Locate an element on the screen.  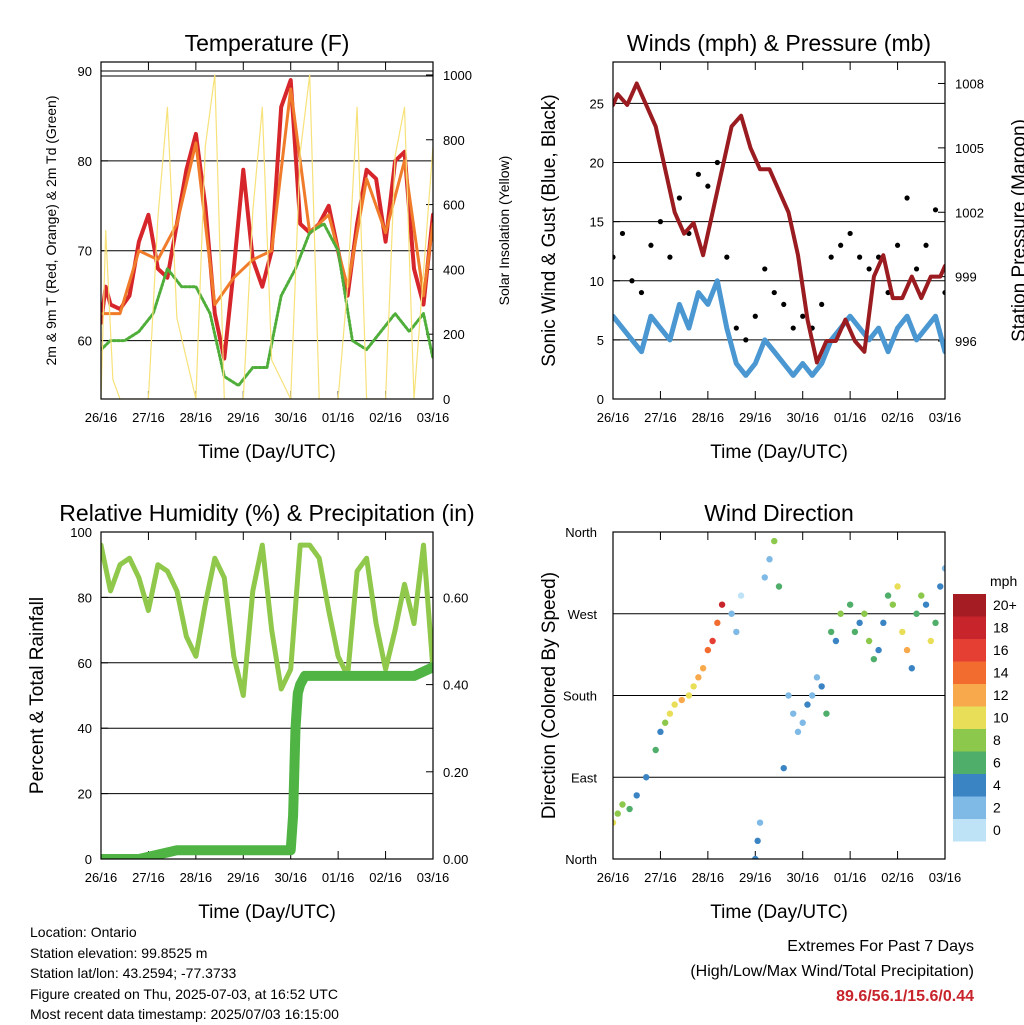
y-tick-label: 40 is located at coordinates (85, 728).